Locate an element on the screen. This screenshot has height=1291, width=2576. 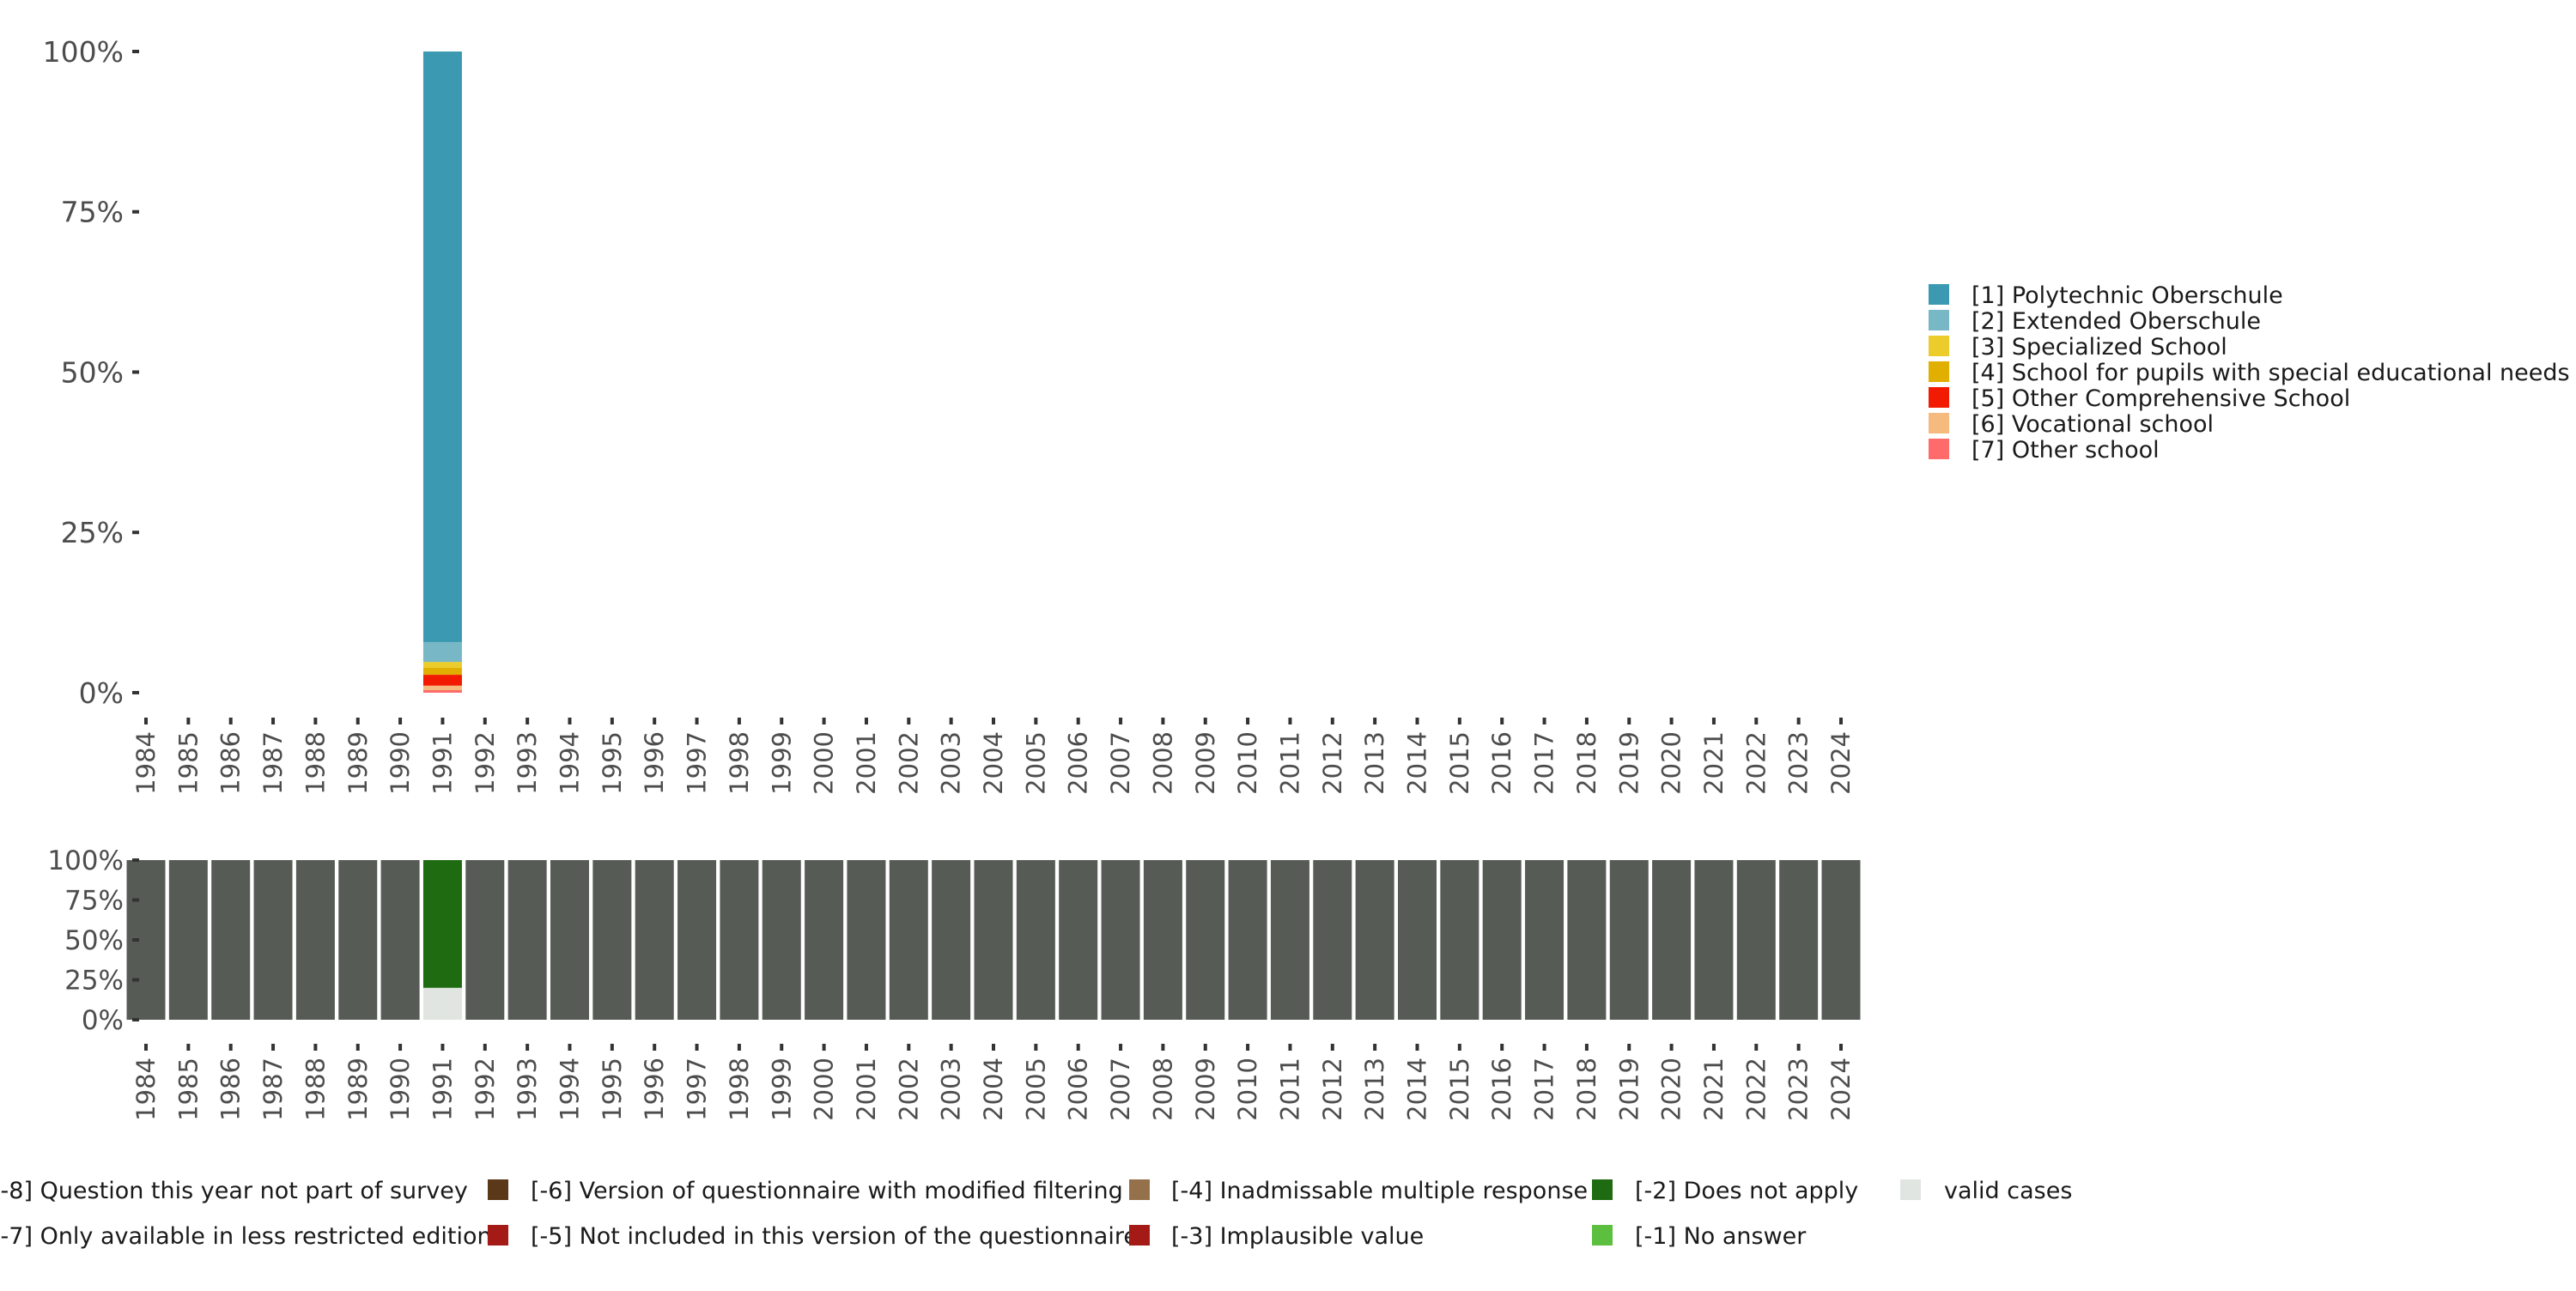
x-tick-label: 2013 is located at coordinates (1374, 1089).